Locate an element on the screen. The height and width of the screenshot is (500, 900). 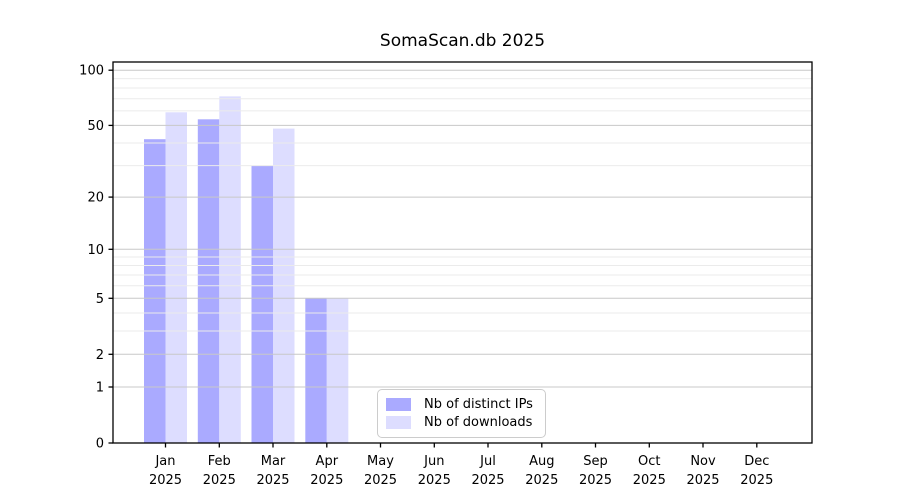
x-tick-label-month: Mar is located at coordinates (273, 461).